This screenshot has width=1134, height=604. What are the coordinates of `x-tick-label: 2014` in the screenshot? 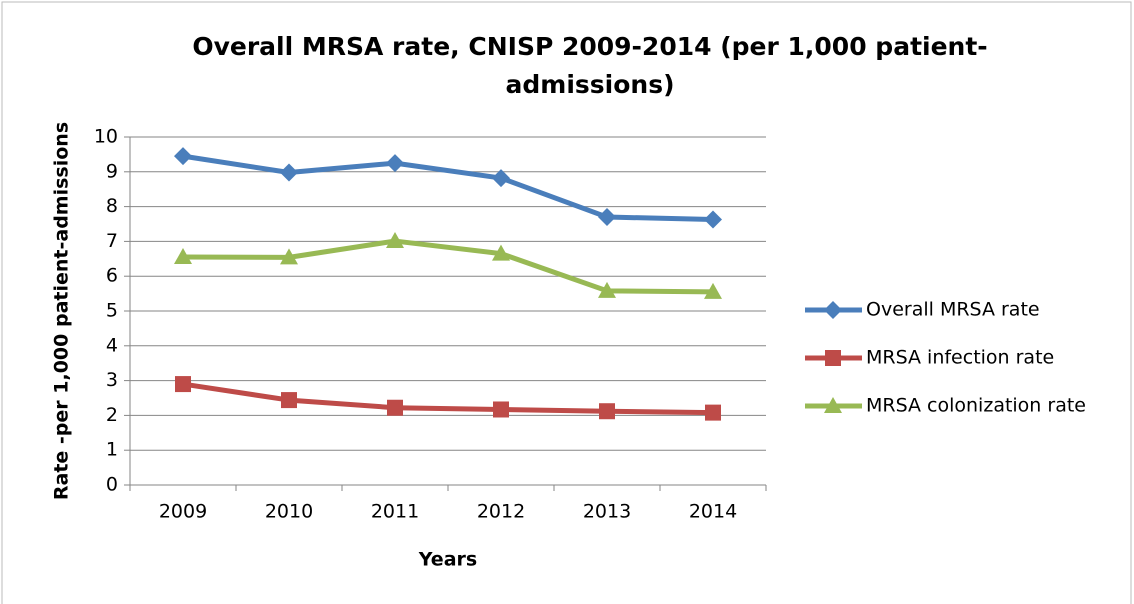 It's located at (713, 512).